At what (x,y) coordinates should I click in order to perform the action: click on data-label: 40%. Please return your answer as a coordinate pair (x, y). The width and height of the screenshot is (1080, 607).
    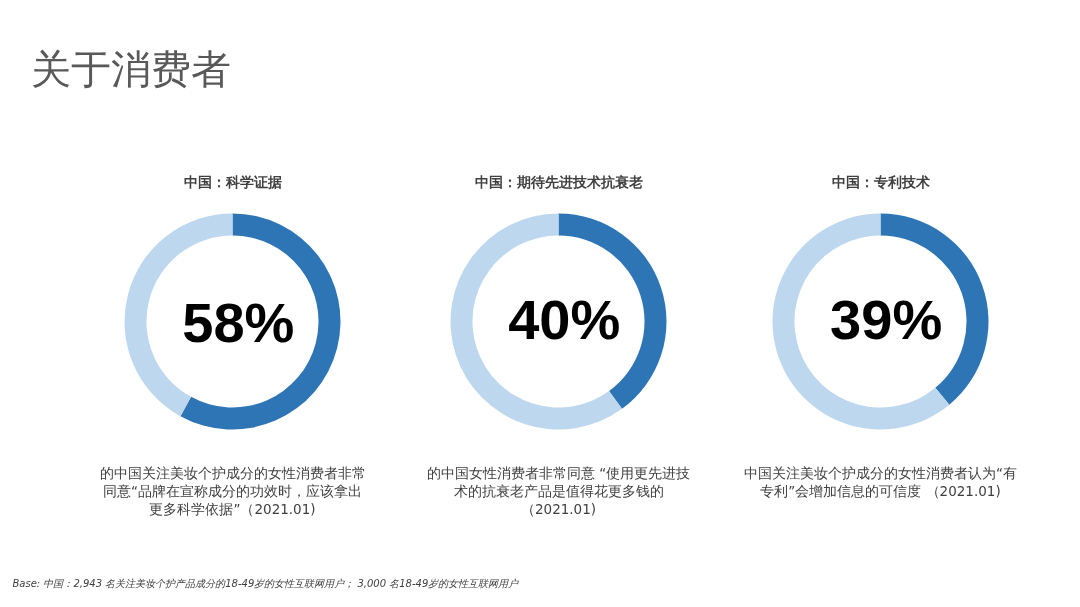
    Looking at the image, I should click on (564, 320).